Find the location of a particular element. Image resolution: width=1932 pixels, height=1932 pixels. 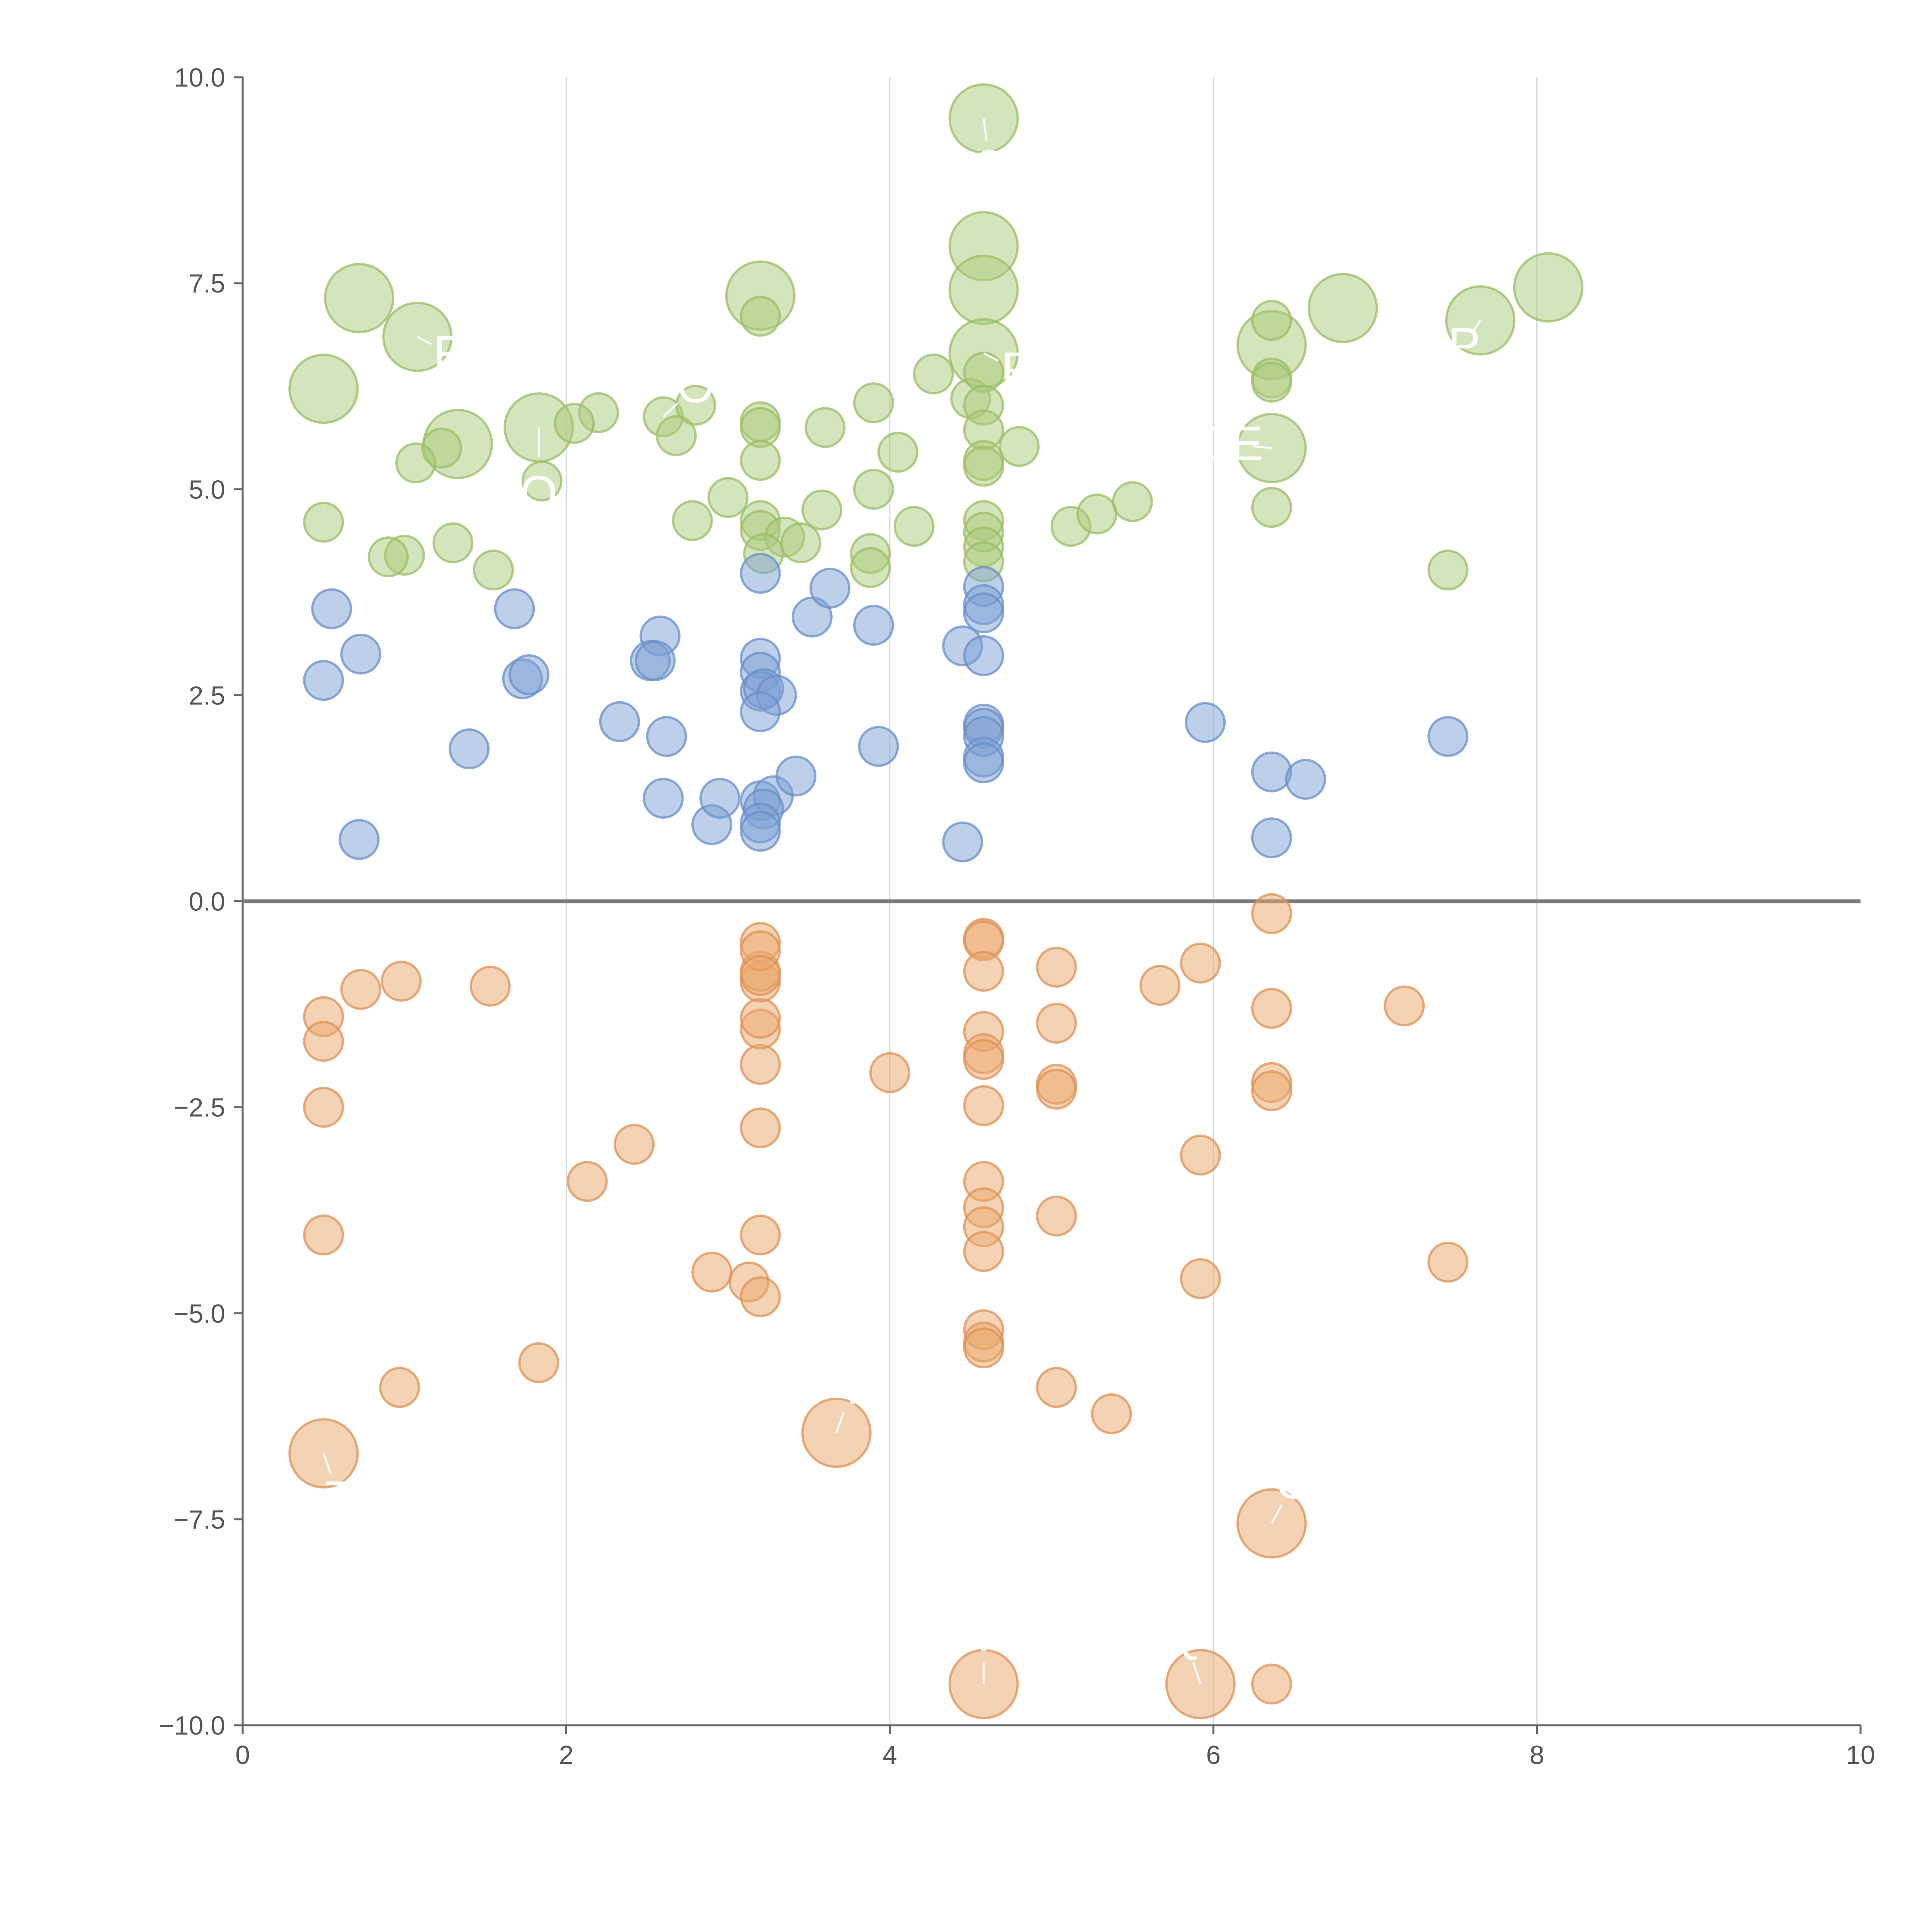

annotation-label-8: I is located at coordinates (852, 1388).